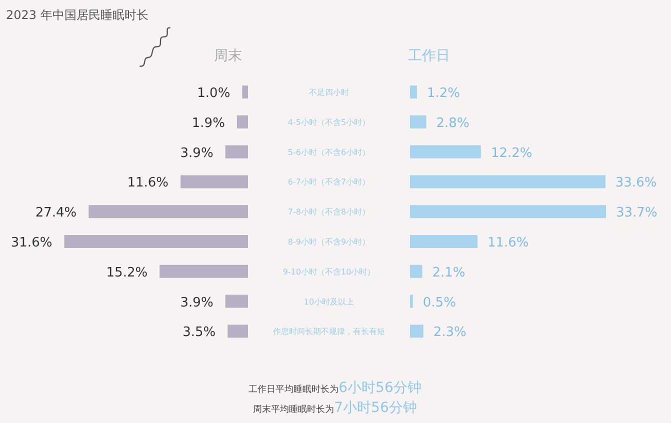  What do you see at coordinates (329, 152) in the screenshot?
I see `y-tick-label: 5-6小时（不含6小时）` at bounding box center [329, 152].